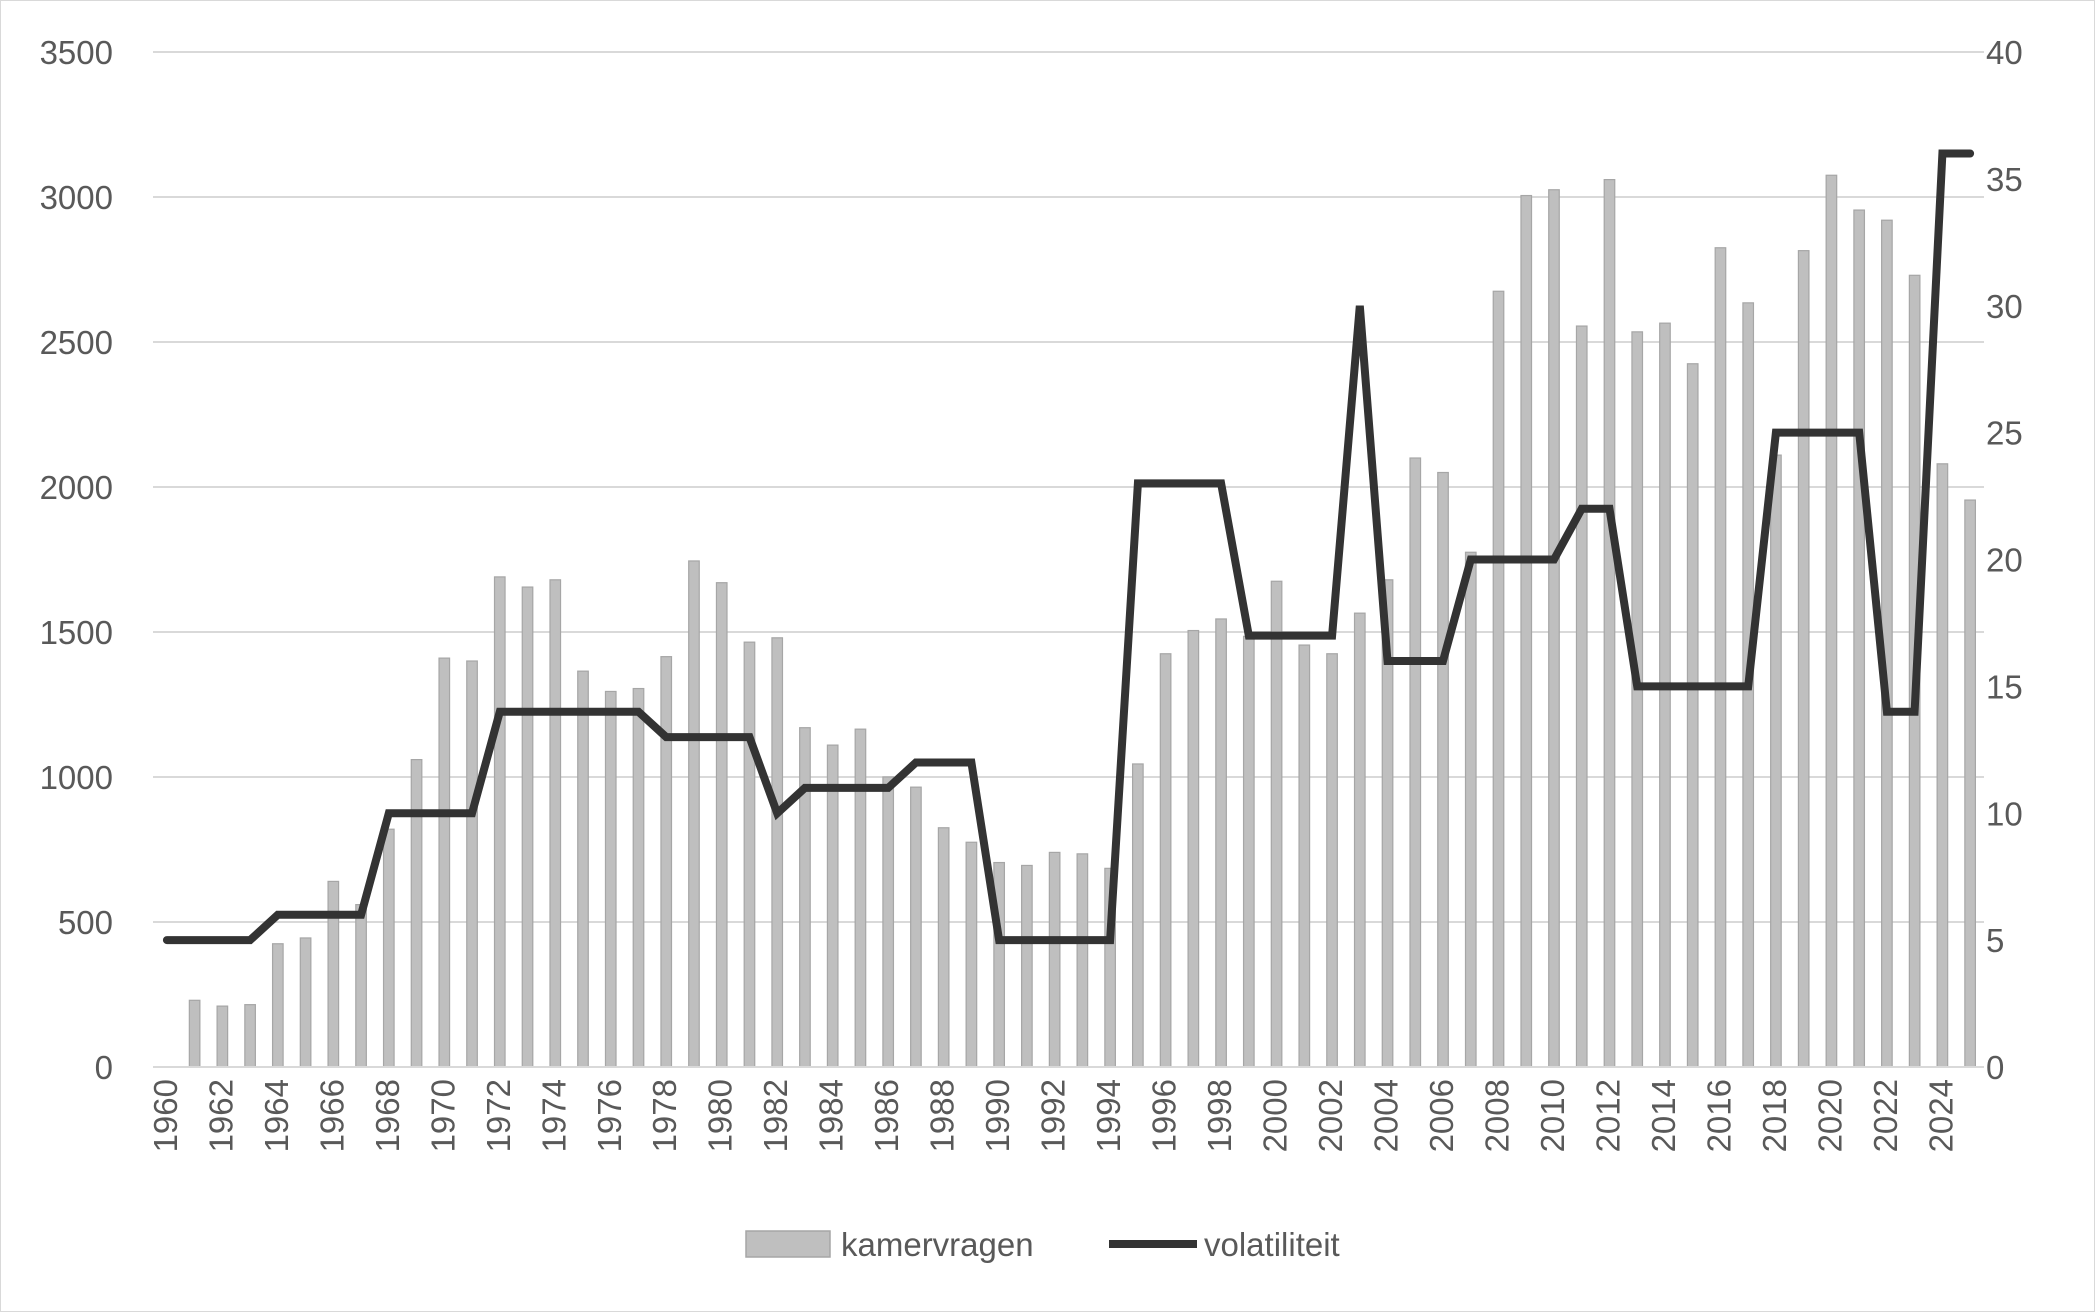  I want to click on x-tick-label: 2020, so click(1829, 1115).